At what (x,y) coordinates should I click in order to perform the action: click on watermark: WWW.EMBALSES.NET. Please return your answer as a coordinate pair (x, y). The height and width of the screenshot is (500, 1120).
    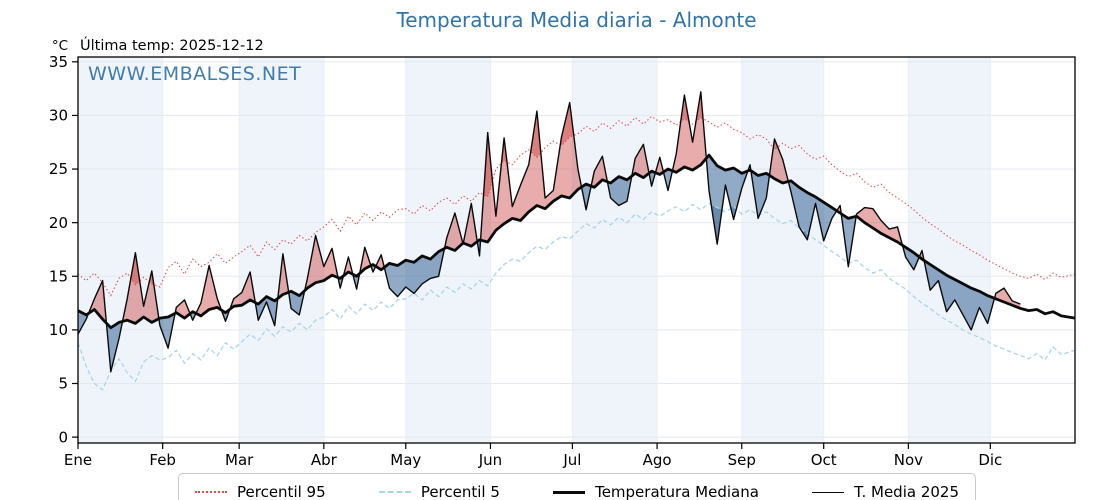
    Looking at the image, I should click on (195, 74).